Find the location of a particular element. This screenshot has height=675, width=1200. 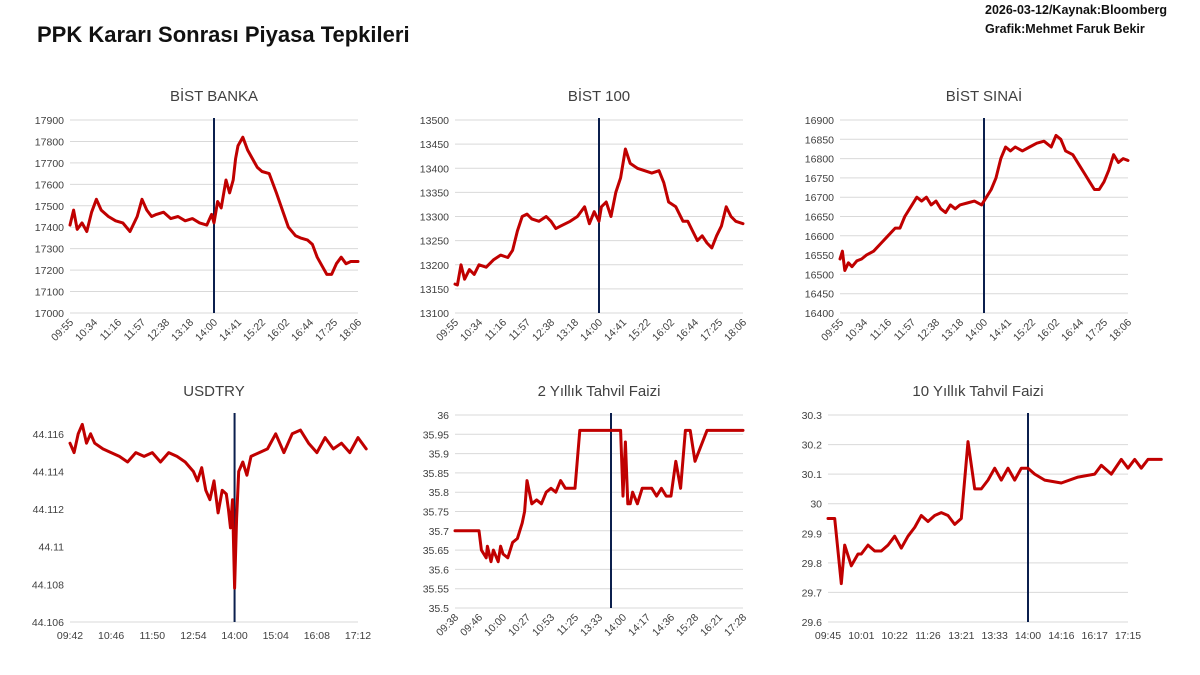

x-tick-label: 17:12 is located at coordinates (358, 636).